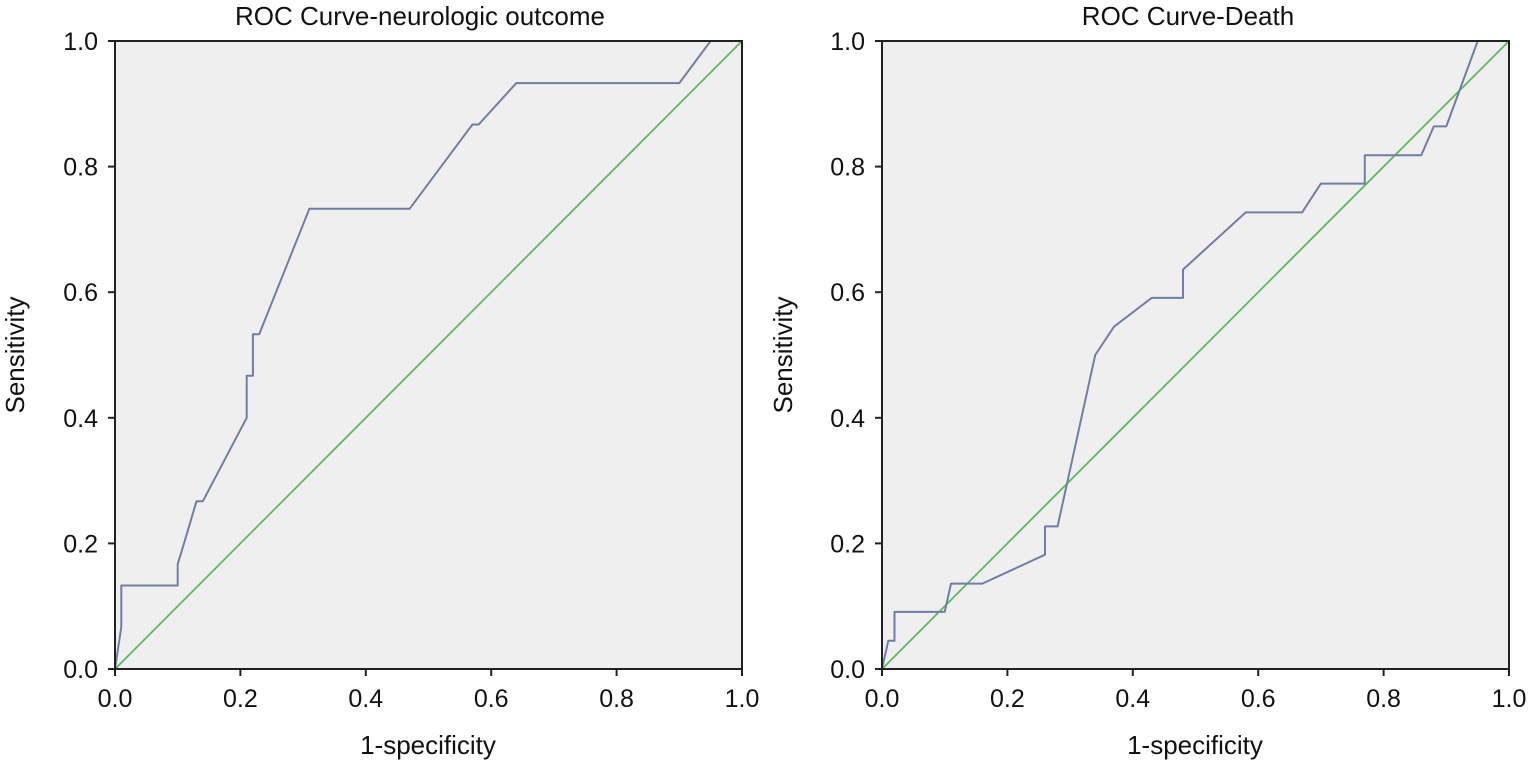 The width and height of the screenshot is (1536, 768). Describe the element at coordinates (1188, 16) in the screenshot. I see `chart-title: ROC Curve-Death` at that location.